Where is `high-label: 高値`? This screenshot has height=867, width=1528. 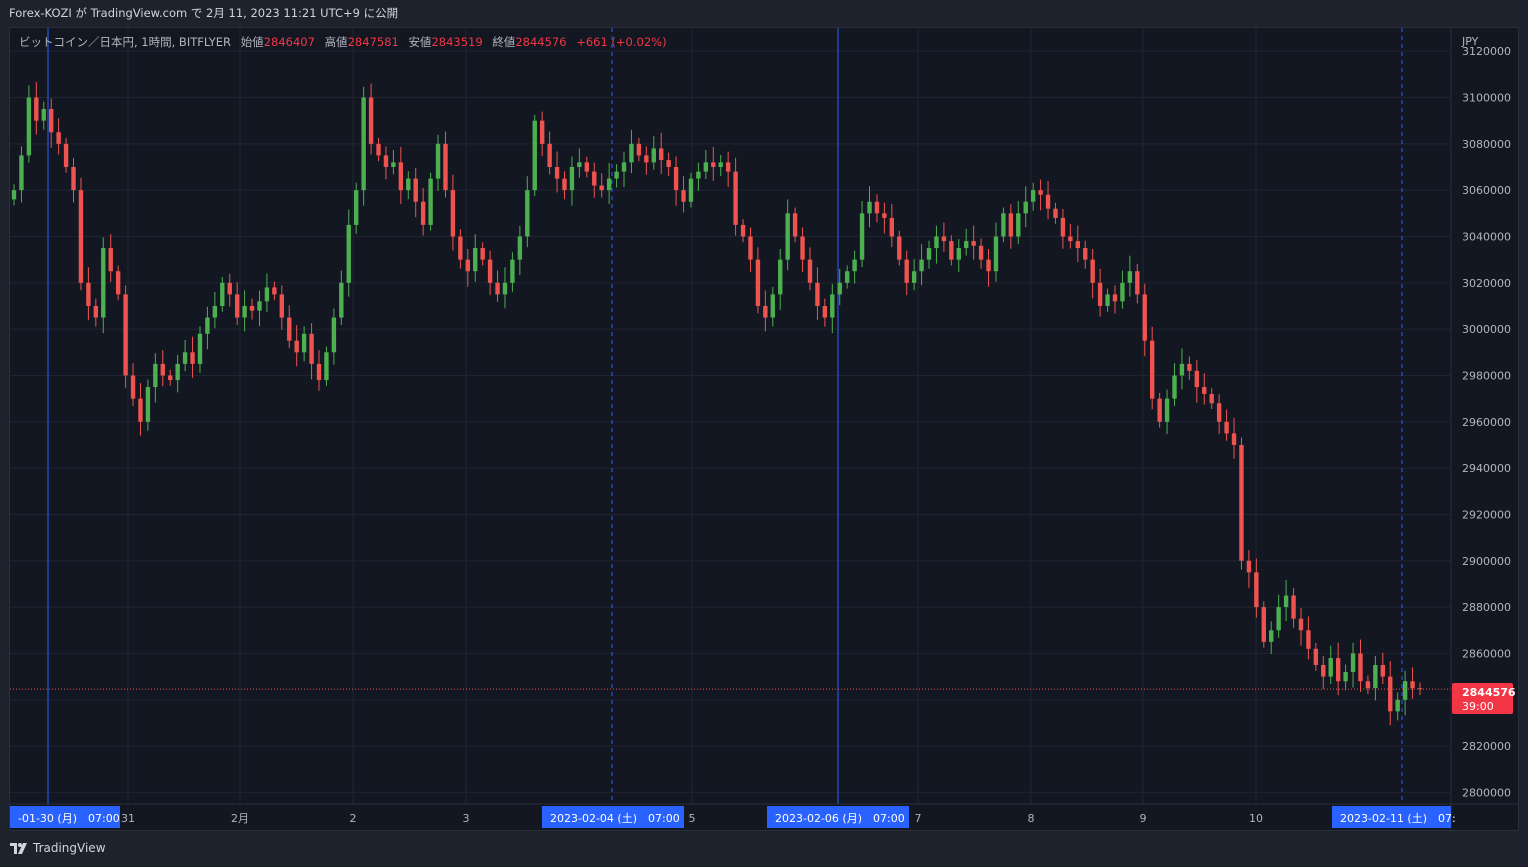 high-label: 高値 is located at coordinates (336, 42).